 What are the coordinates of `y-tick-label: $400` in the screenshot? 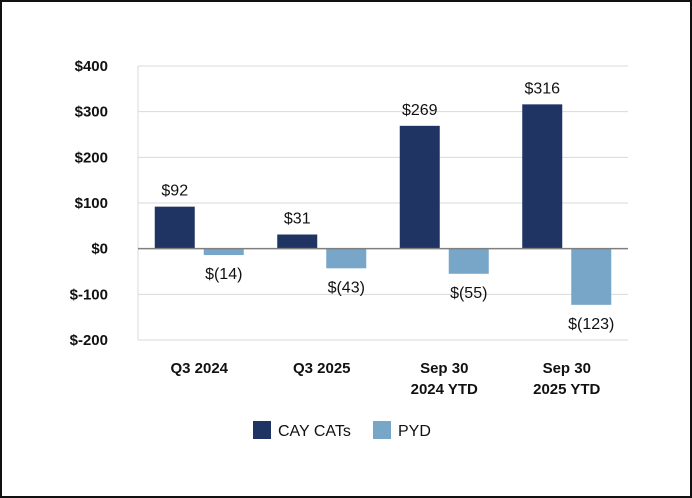 It's located at (91, 66).